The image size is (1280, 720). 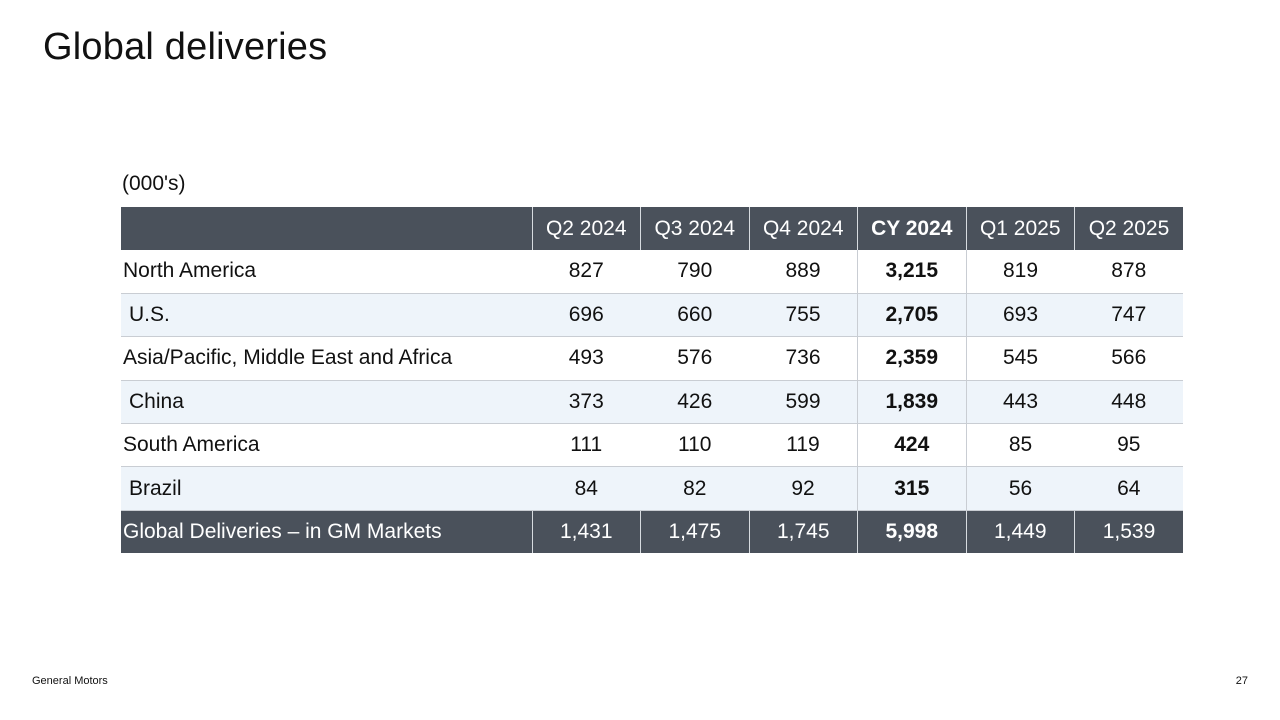 I want to click on row-label: U.S., so click(x=326, y=315).